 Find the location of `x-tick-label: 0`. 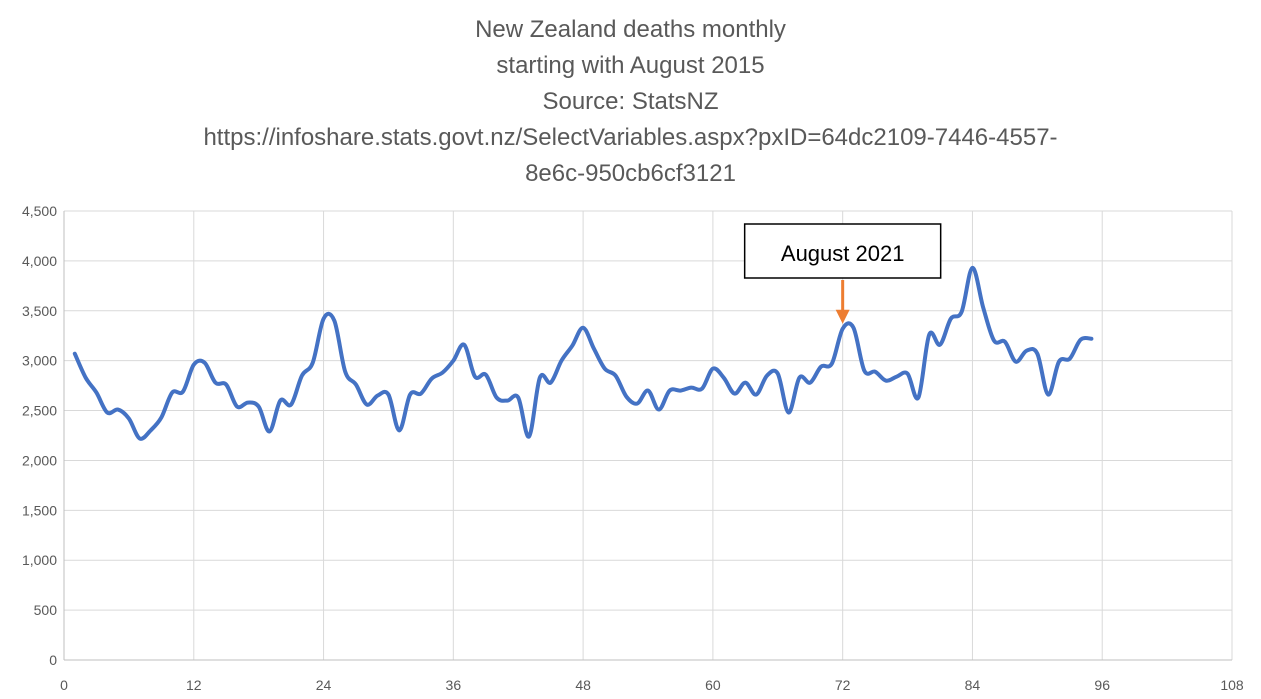

x-tick-label: 0 is located at coordinates (64, 685).